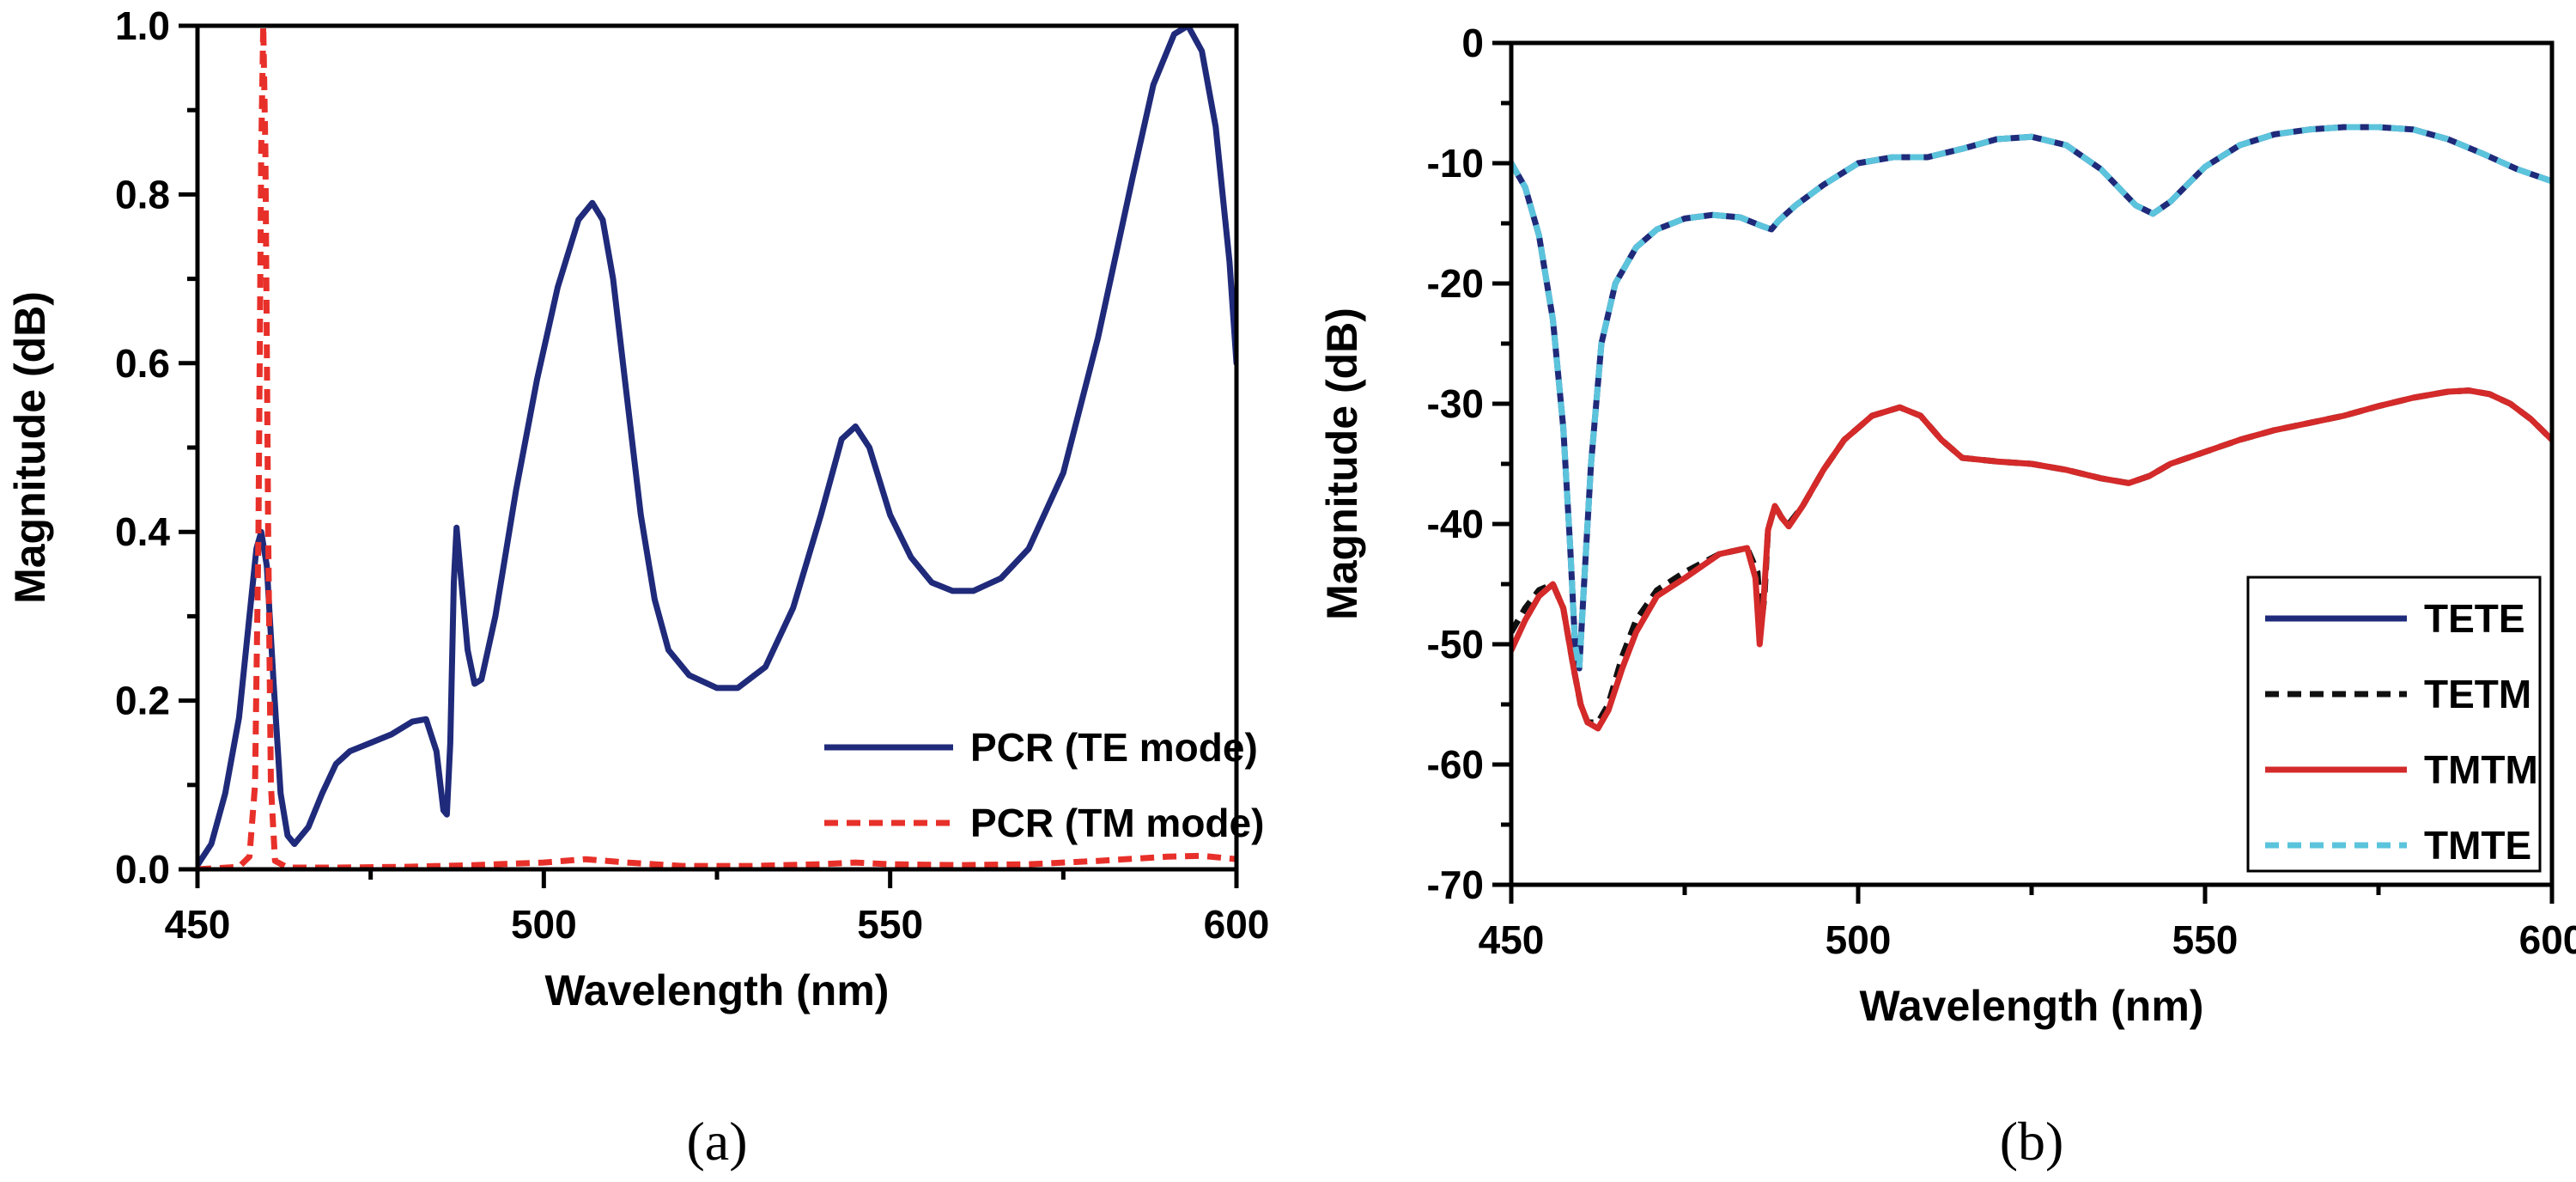 The image size is (2576, 1182). I want to click on panel-b-caption: (b), so click(2032, 1141).